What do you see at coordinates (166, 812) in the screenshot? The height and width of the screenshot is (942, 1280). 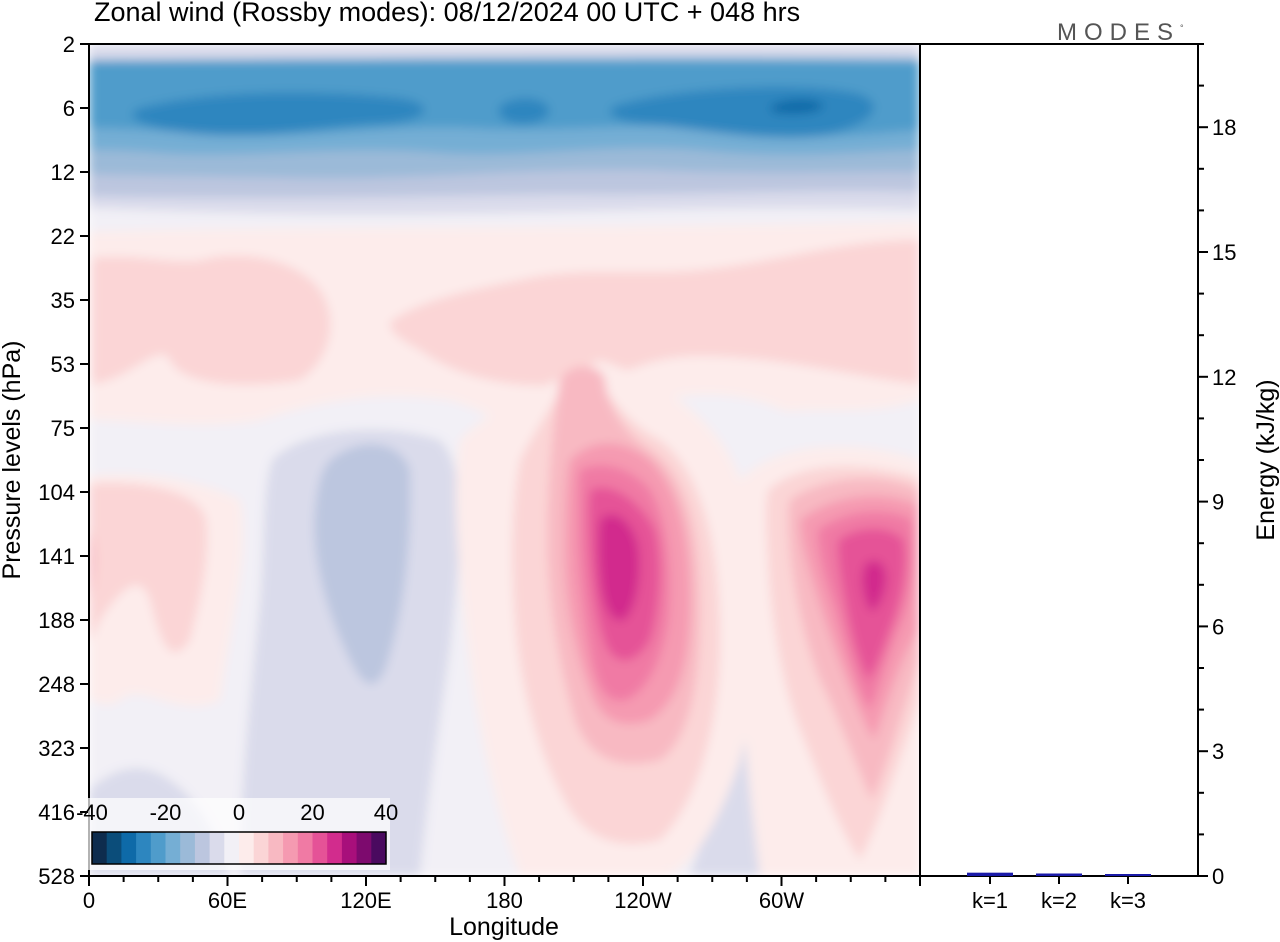 I see `colorbar-tick-label: -20` at bounding box center [166, 812].